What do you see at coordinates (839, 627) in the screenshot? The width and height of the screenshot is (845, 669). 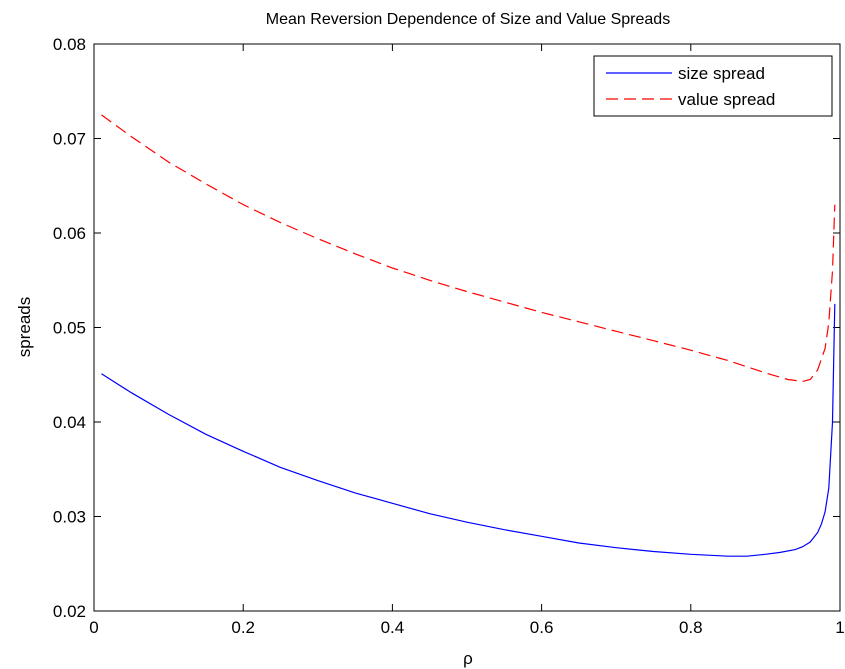 I see `x-tick-label: 1` at bounding box center [839, 627].